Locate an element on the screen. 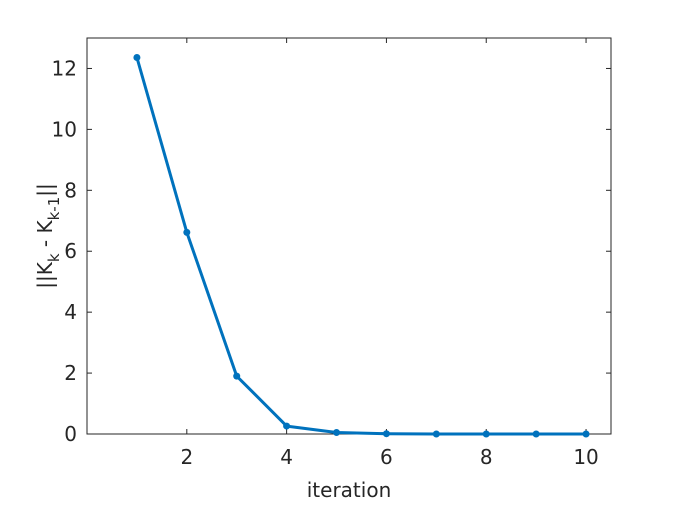 Image resolution: width=677 pixels, height=508 pixels. y-tick-label: 10 is located at coordinates (64, 129).